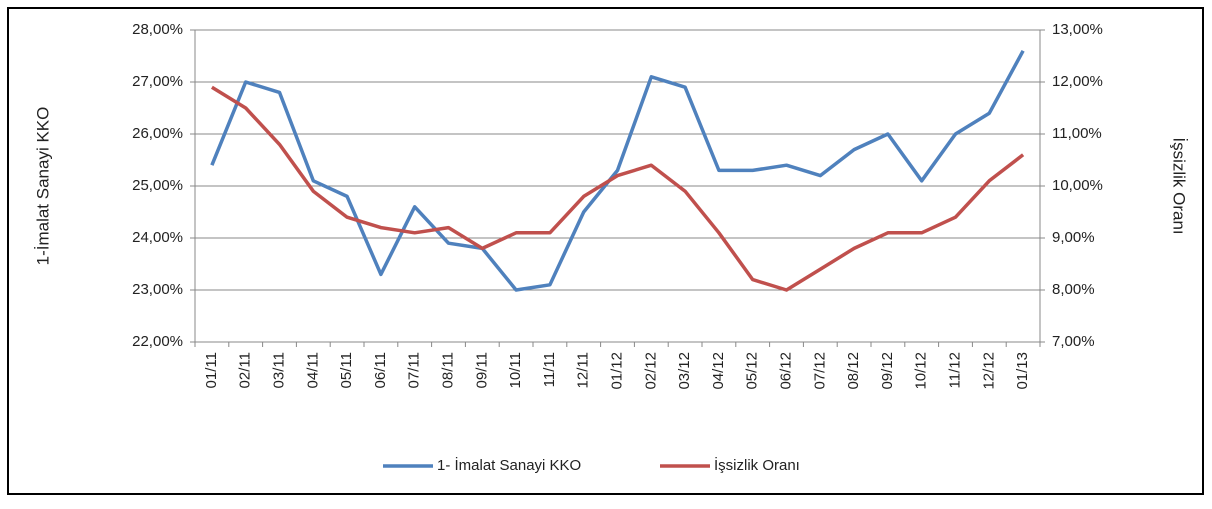 Image resolution: width=1212 pixels, height=509 pixels. I want to click on x-tick-label: 10/11, so click(515, 370).